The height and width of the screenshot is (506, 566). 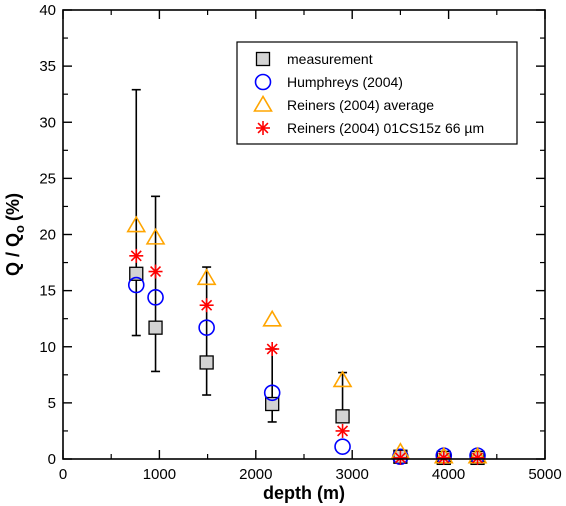 What do you see at coordinates (47, 178) in the screenshot?
I see `y-tick-label: 25` at bounding box center [47, 178].